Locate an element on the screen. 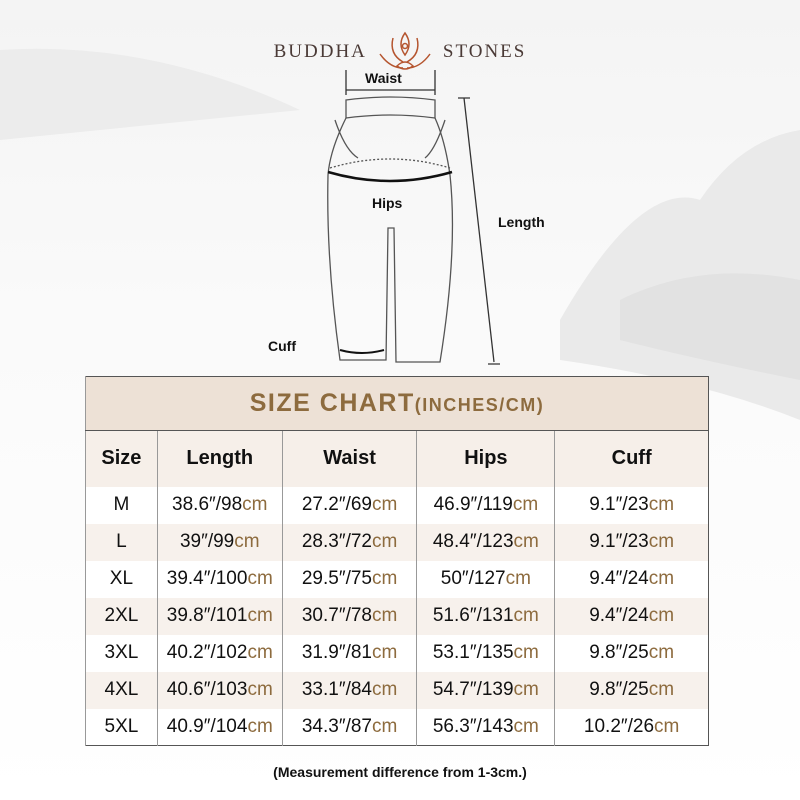  measurement-cell: 28.3″/72cm is located at coordinates (349, 542).